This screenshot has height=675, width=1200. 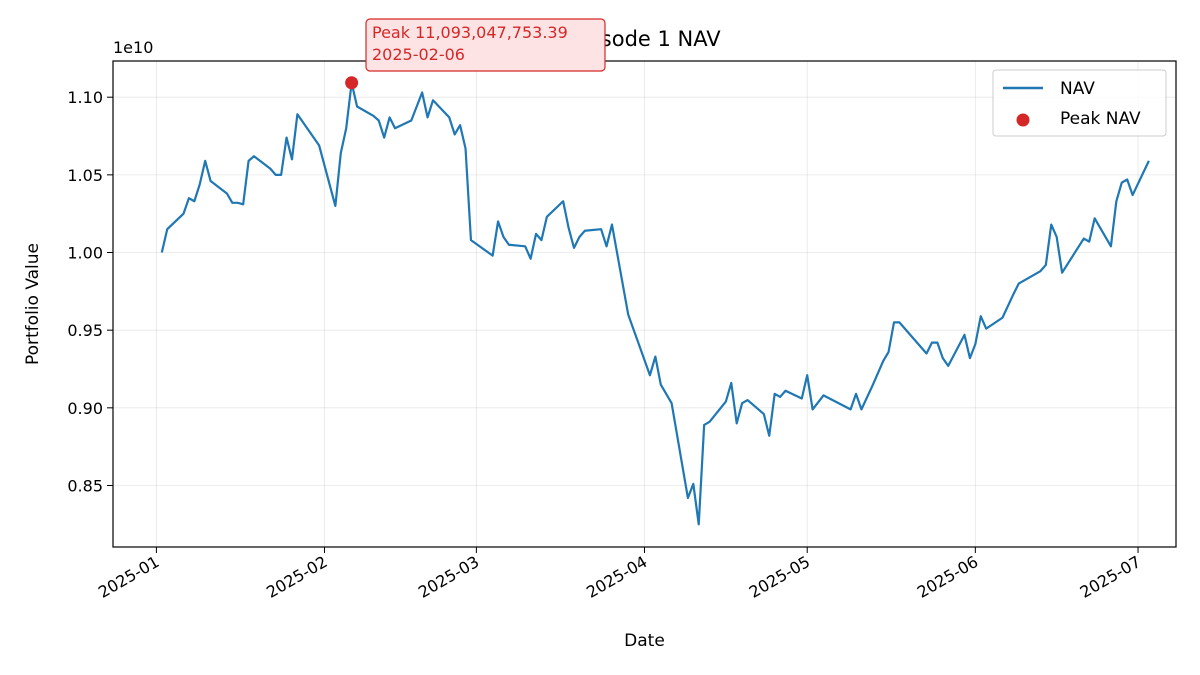 I want to click on legend-nav-label: NAV, so click(x=1077, y=89).